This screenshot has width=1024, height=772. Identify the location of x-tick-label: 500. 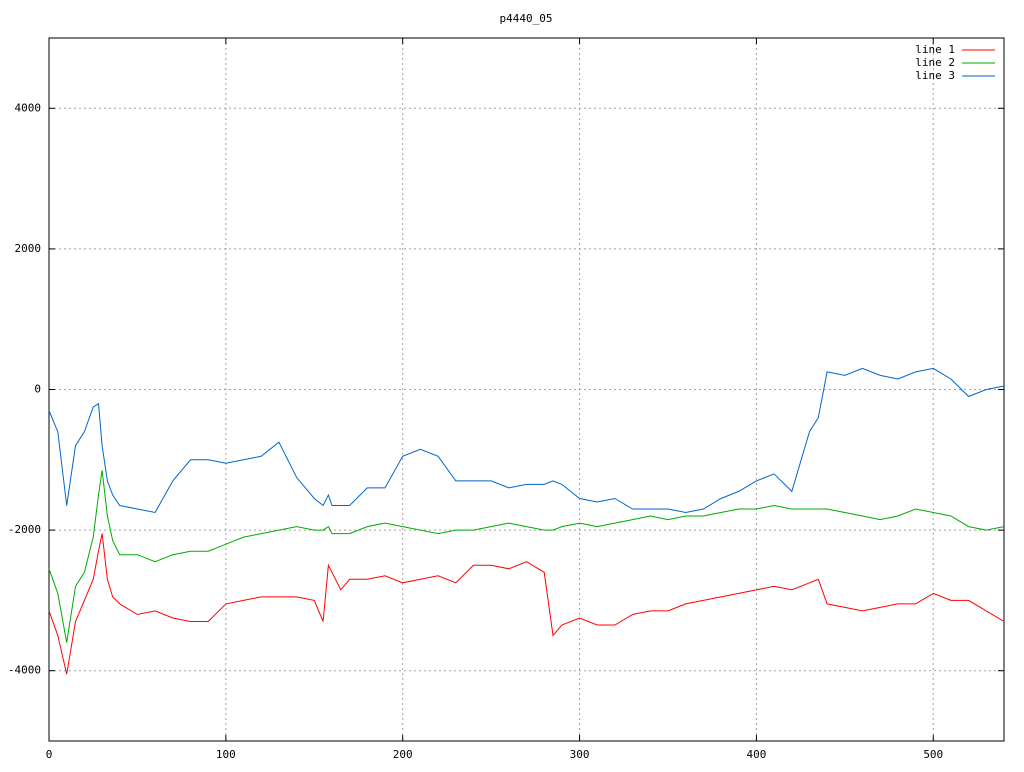
(933, 754).